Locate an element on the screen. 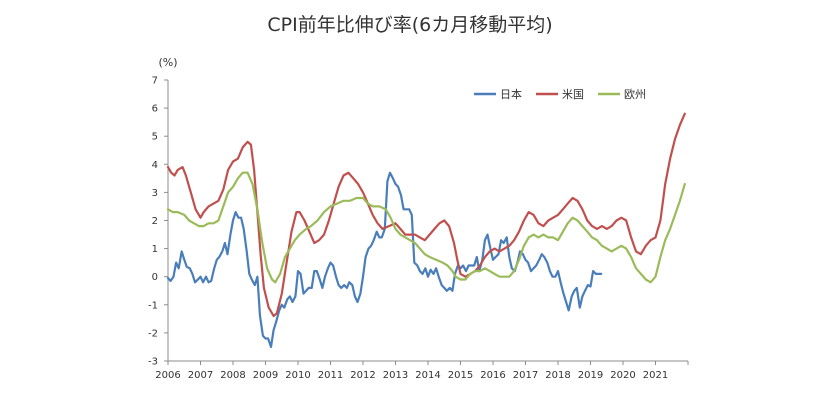 The height and width of the screenshot is (412, 833). x-tick-label: 2006 is located at coordinates (167, 375).